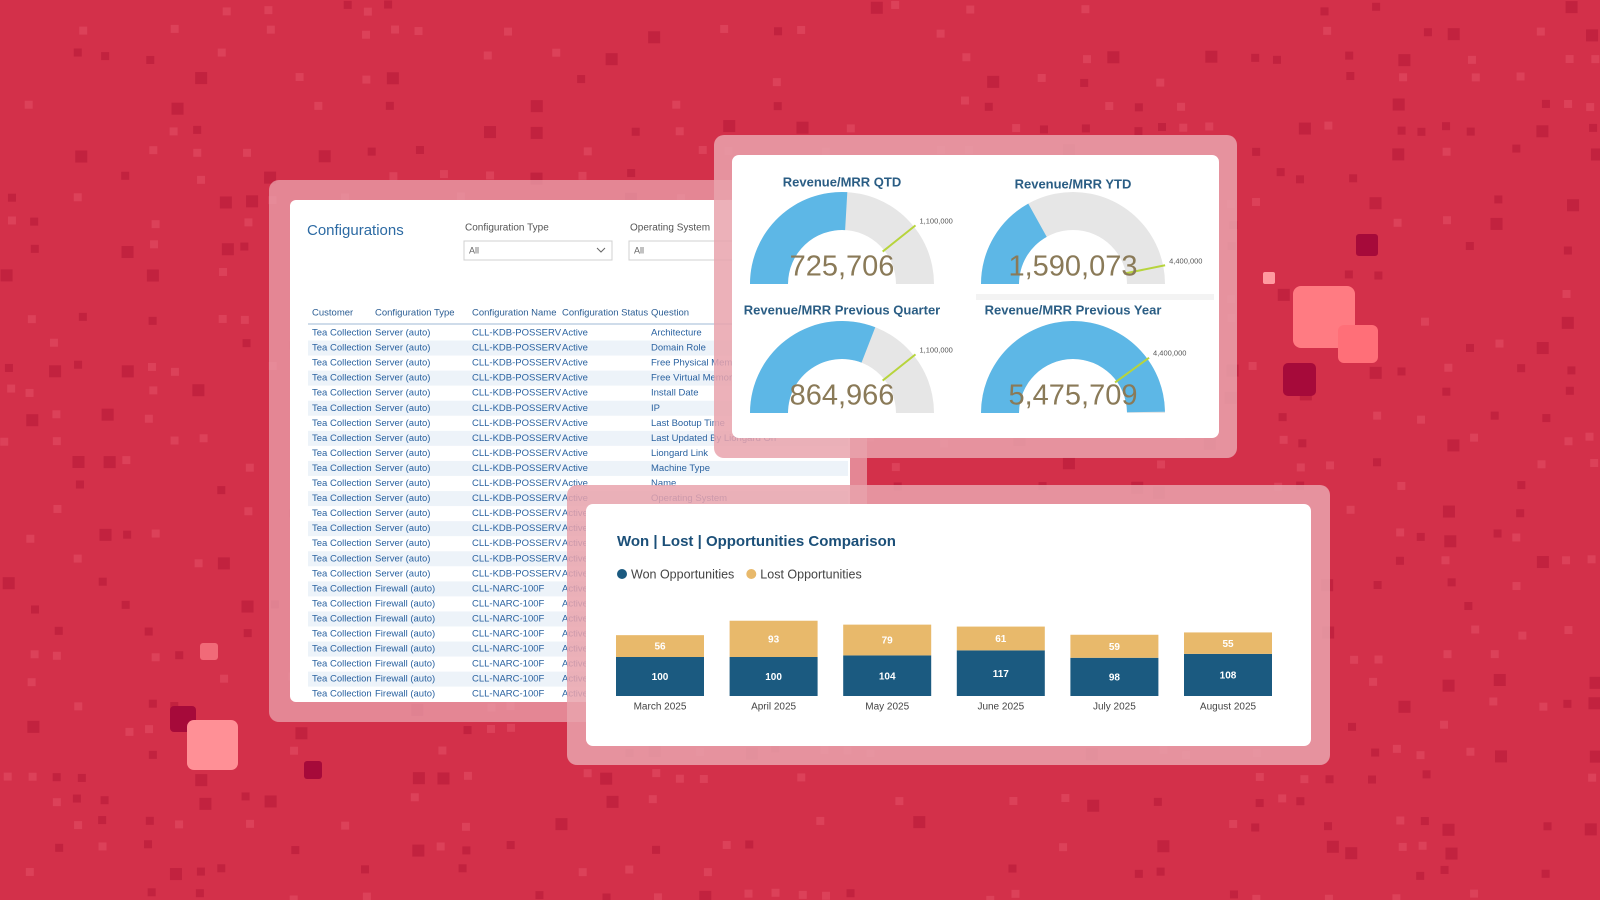 The image size is (1600, 900). Describe the element at coordinates (508, 634) in the screenshot. I see `table-cell: CLL-NARC-100F` at that location.